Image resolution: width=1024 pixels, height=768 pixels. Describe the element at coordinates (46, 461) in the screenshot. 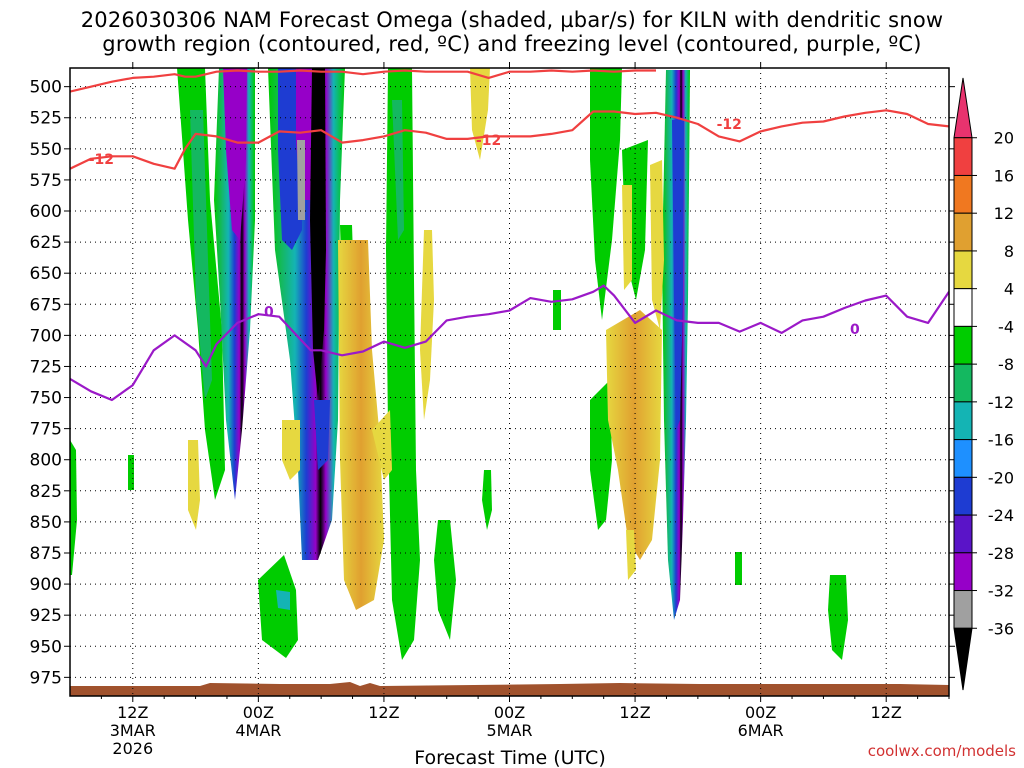

I see `y-tick-label: 800` at that location.